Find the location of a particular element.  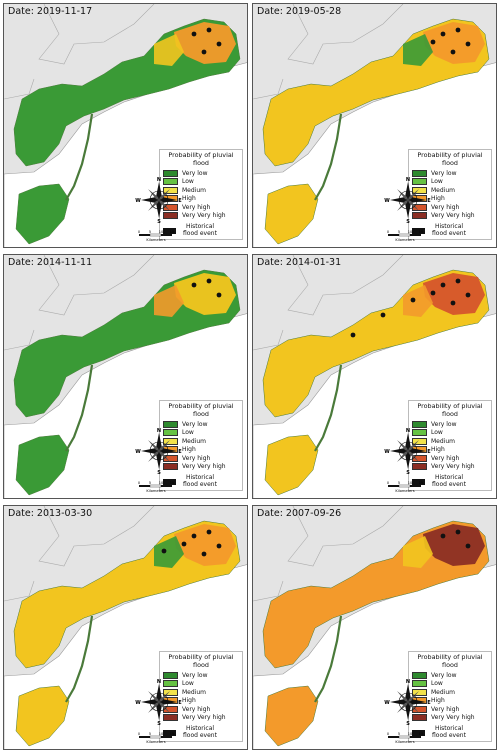

panel-date: Date: 2014-01-31 is located at coordinates (299, 262).